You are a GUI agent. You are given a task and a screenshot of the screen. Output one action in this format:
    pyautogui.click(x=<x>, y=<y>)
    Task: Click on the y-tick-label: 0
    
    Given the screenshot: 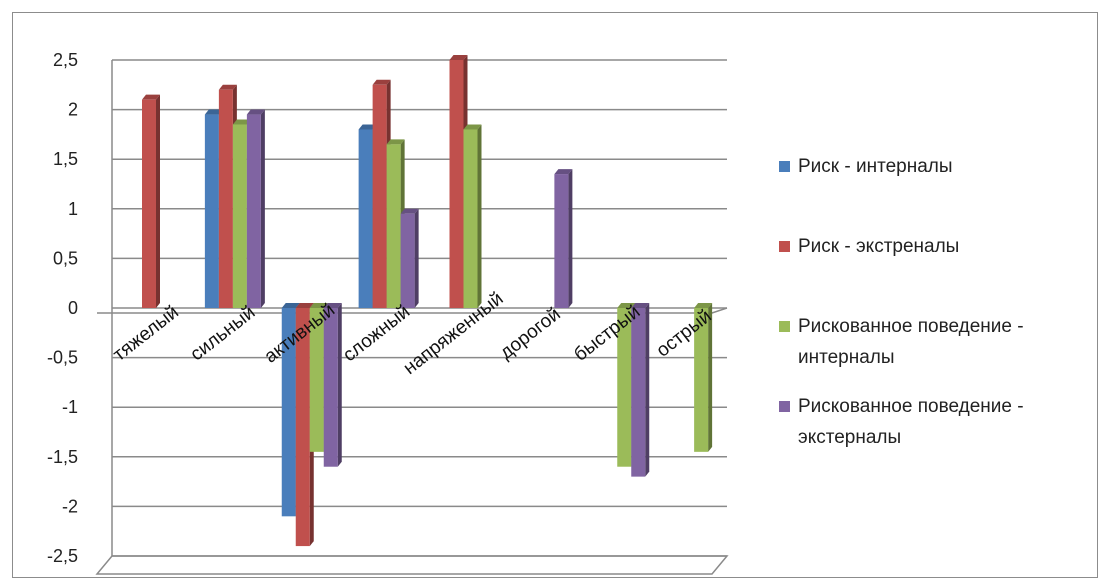 What is the action you would take?
    pyautogui.click(x=73, y=308)
    